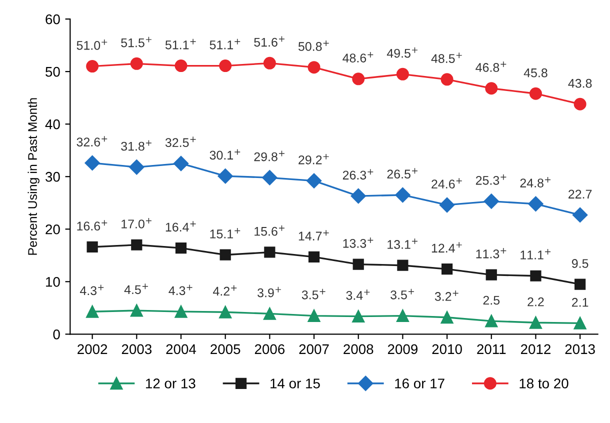 Image resolution: width=610 pixels, height=423 pixels. Describe the element at coordinates (313, 235) in the screenshot. I see `data-label: 14.7$^{+}$` at that location.